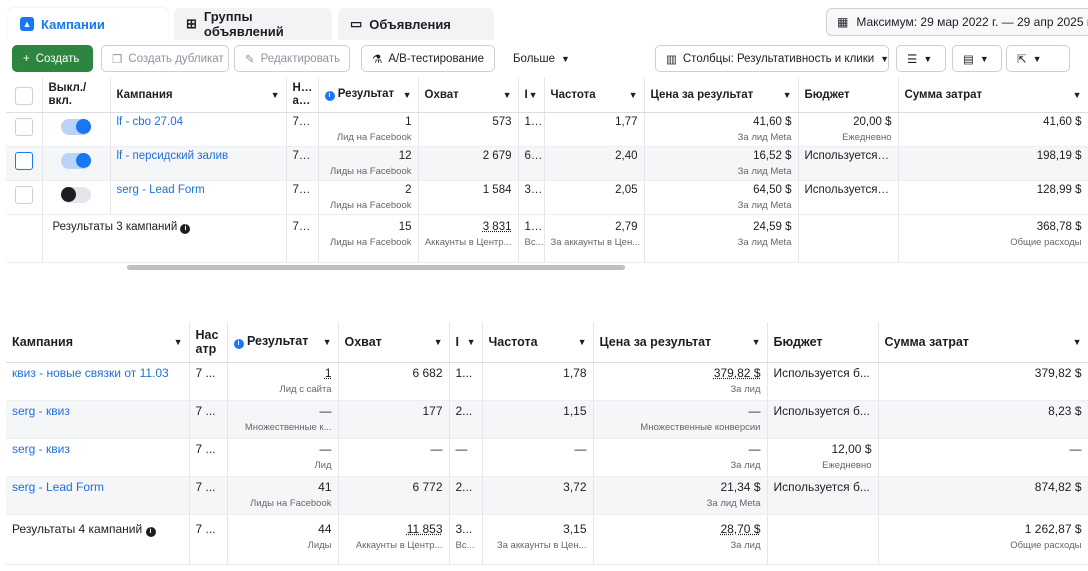 The width and height of the screenshot is (1088, 571). What do you see at coordinates (428, 58) in the screenshot?
I see `ab-test-button: ⚗ A/B-тестирование` at bounding box center [428, 58].